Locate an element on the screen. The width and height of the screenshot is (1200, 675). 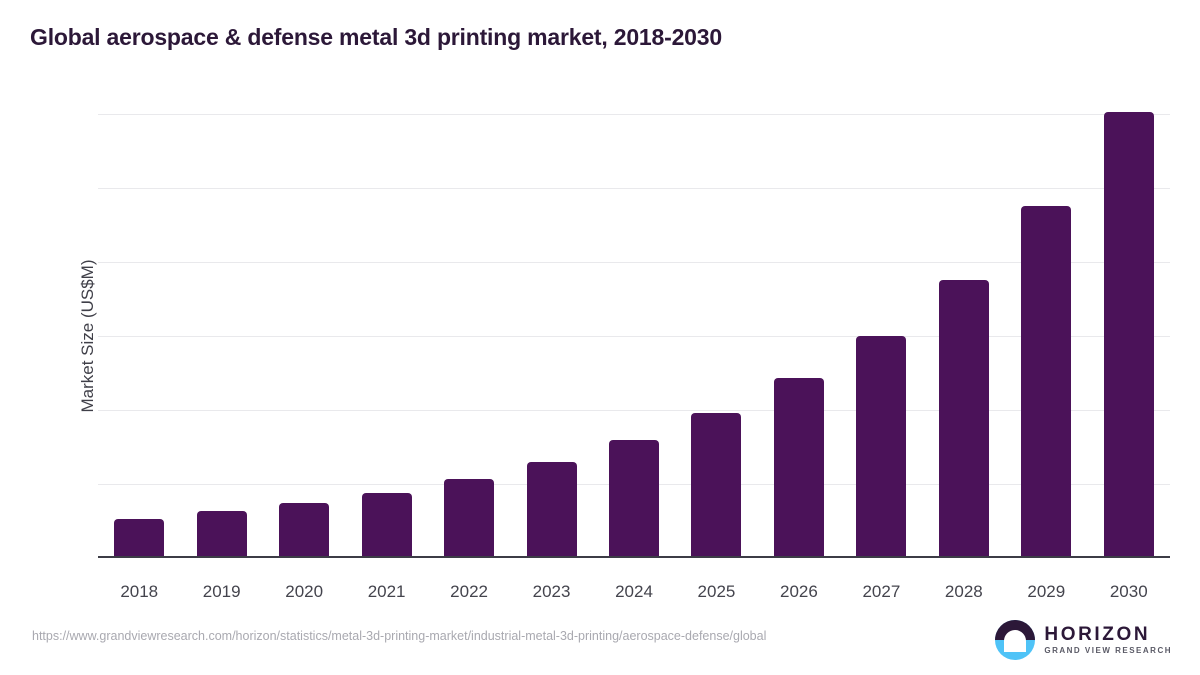
horizon-logo: HORIZON GRAND VIEW RESEARCH is located at coordinates (1083, 640).